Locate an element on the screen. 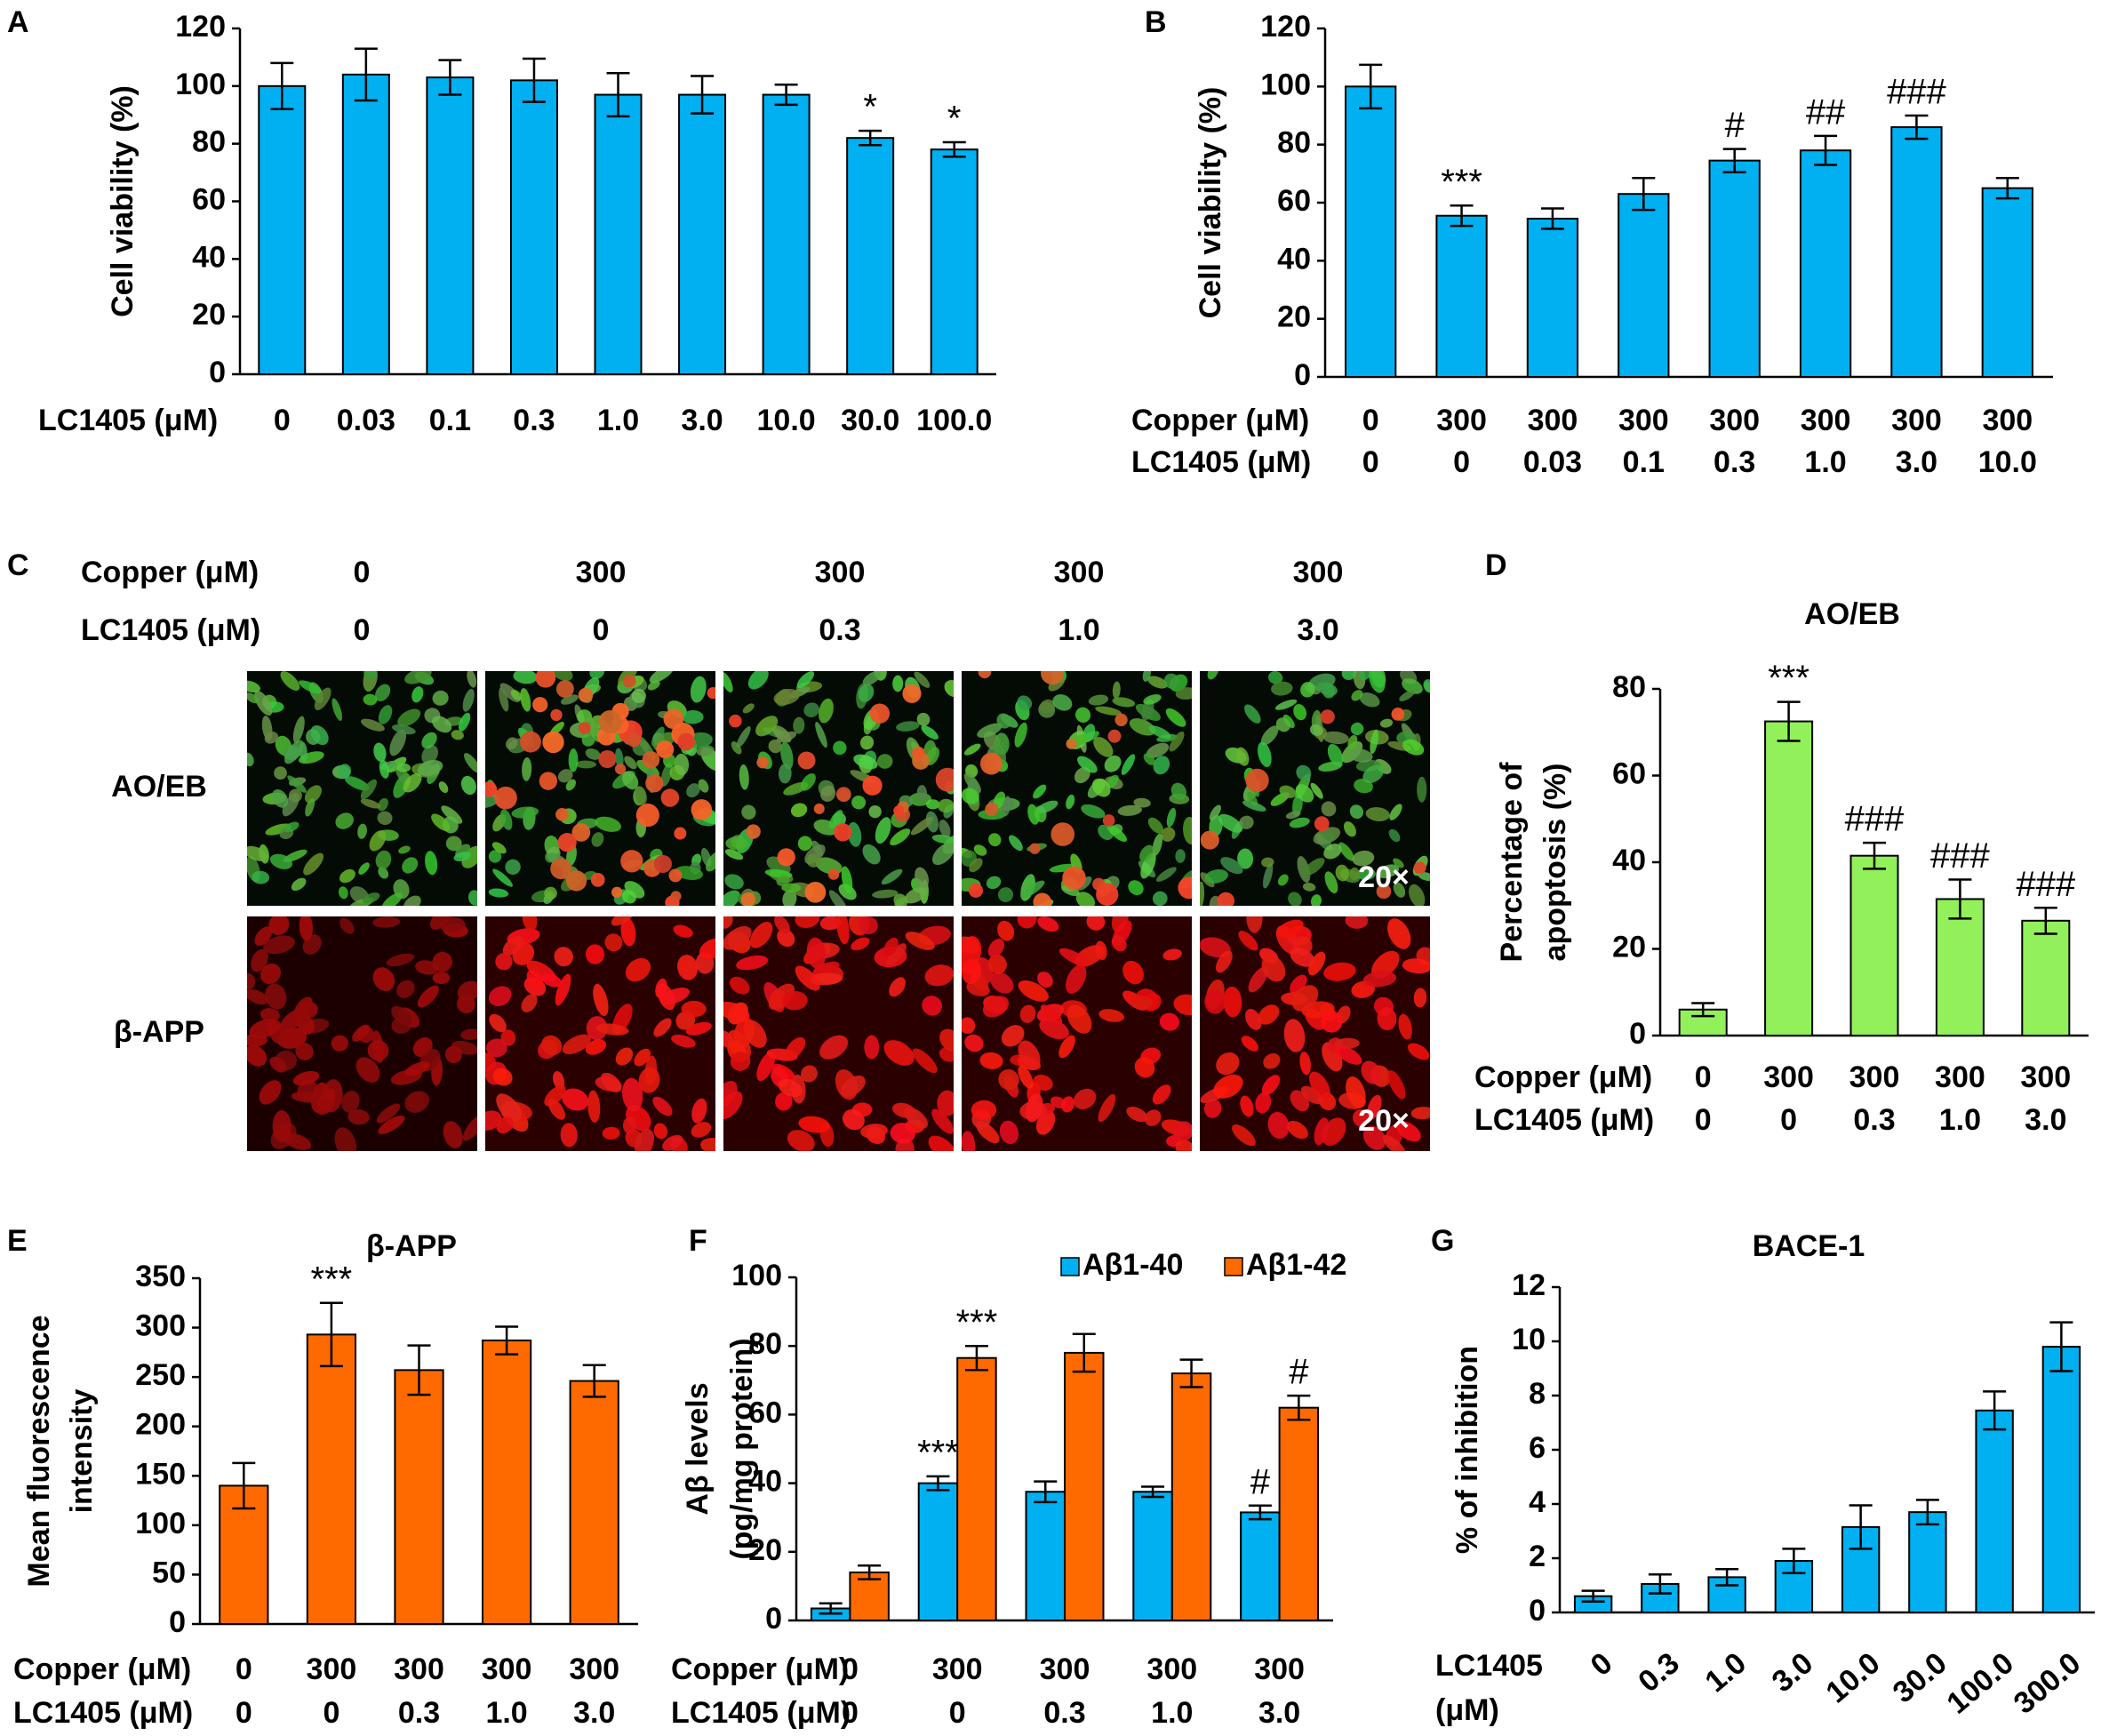 The height and width of the screenshot is (1736, 2117). panel-letter: B is located at coordinates (1156, 22).